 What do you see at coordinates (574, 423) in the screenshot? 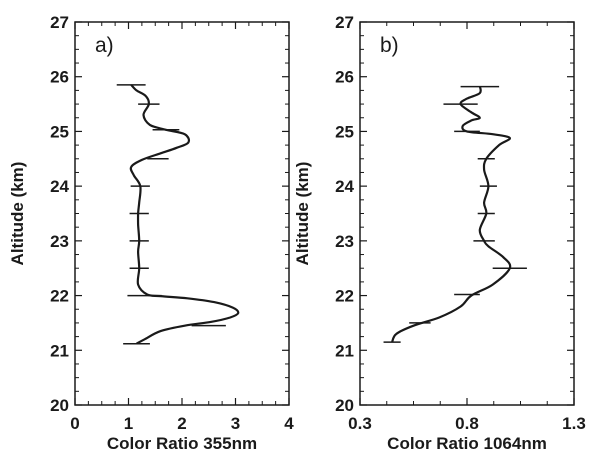
I see `x-tick-label: 1.3` at bounding box center [574, 423].